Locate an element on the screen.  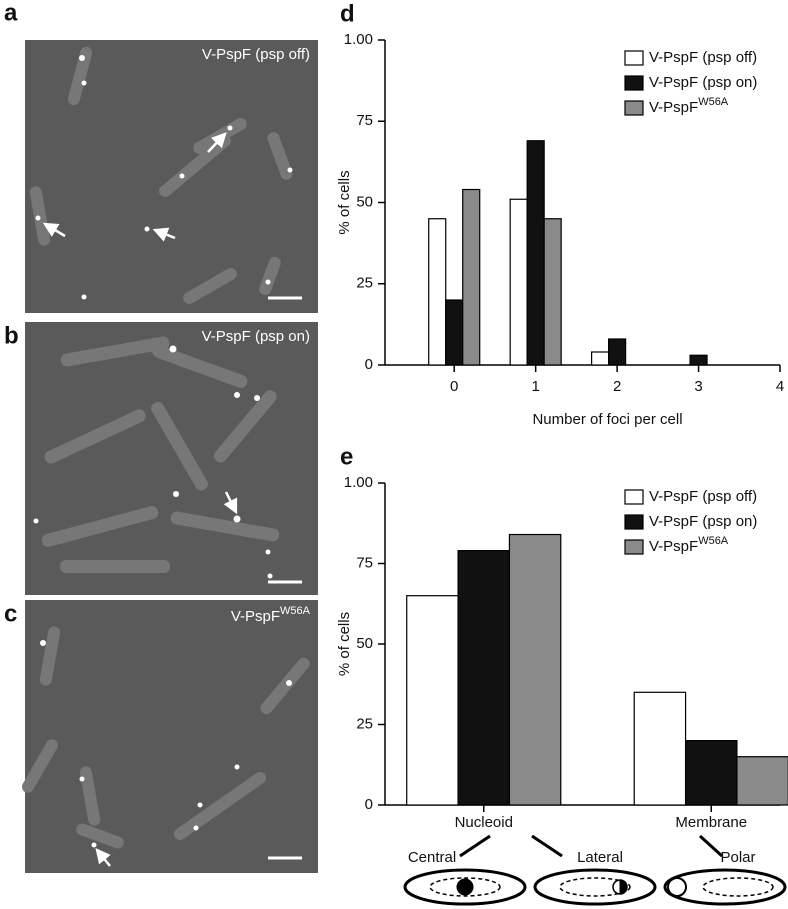
micrograph-b is located at coordinates (171, 458).